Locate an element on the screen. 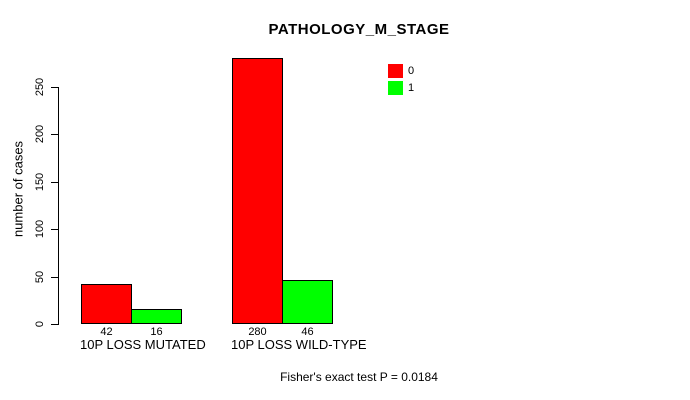  y-tick-label: 150 is located at coordinates (40, 182).